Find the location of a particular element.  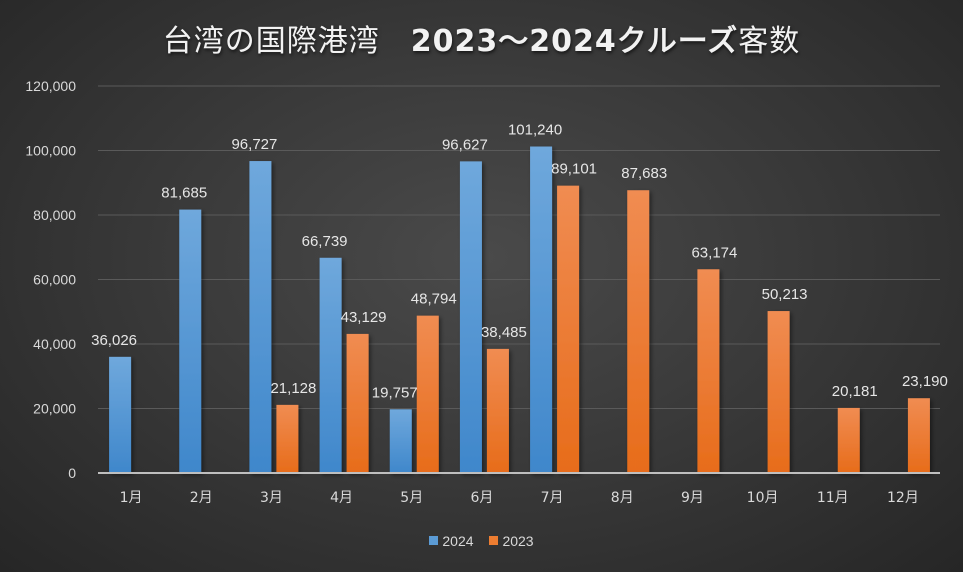

legend-swatch-2024 is located at coordinates (434, 540).